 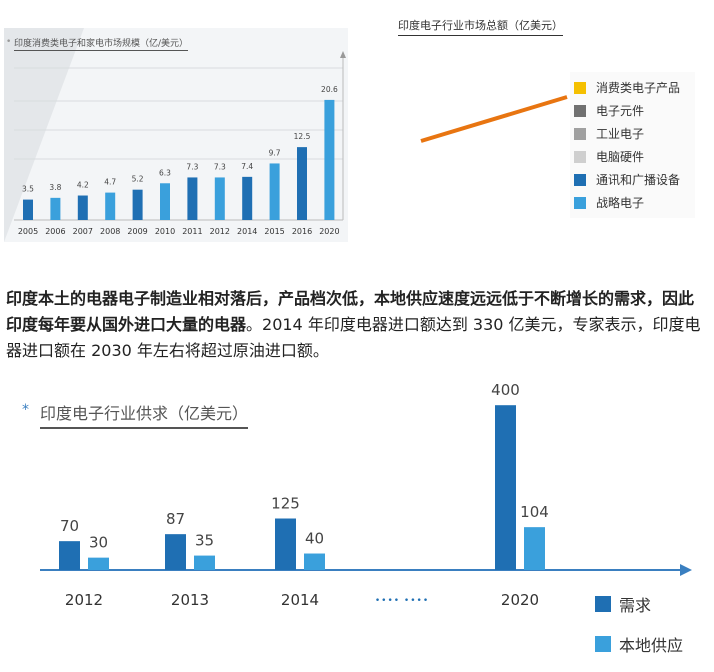 I want to click on x-tick-label: 2015, so click(x=274, y=231).